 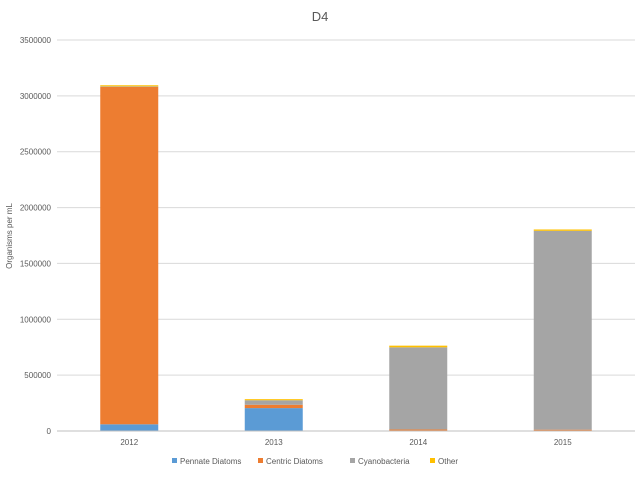 What do you see at coordinates (36, 96) in the screenshot?
I see `y-tick-label: 3000000` at bounding box center [36, 96].